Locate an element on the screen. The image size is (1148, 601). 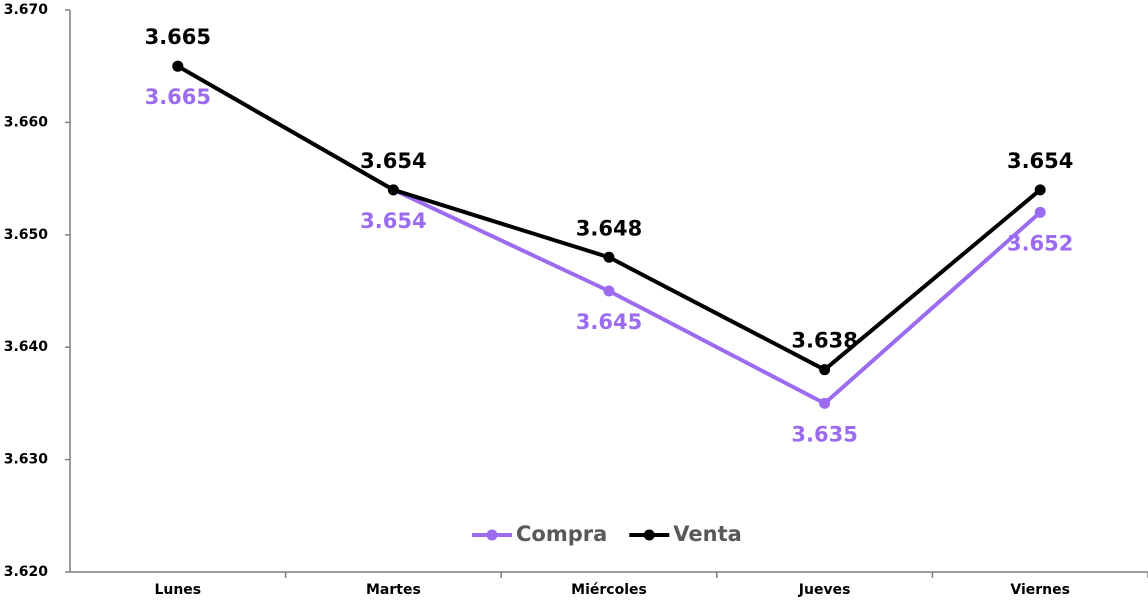
value-label: 3.645 is located at coordinates (609, 322).